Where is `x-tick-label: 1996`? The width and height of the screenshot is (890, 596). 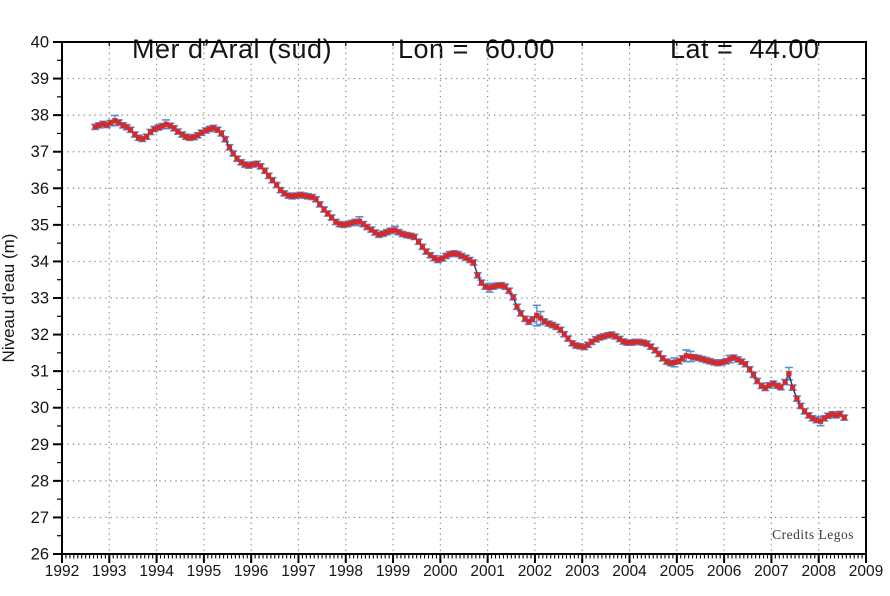 x-tick-label: 1996 is located at coordinates (251, 571).